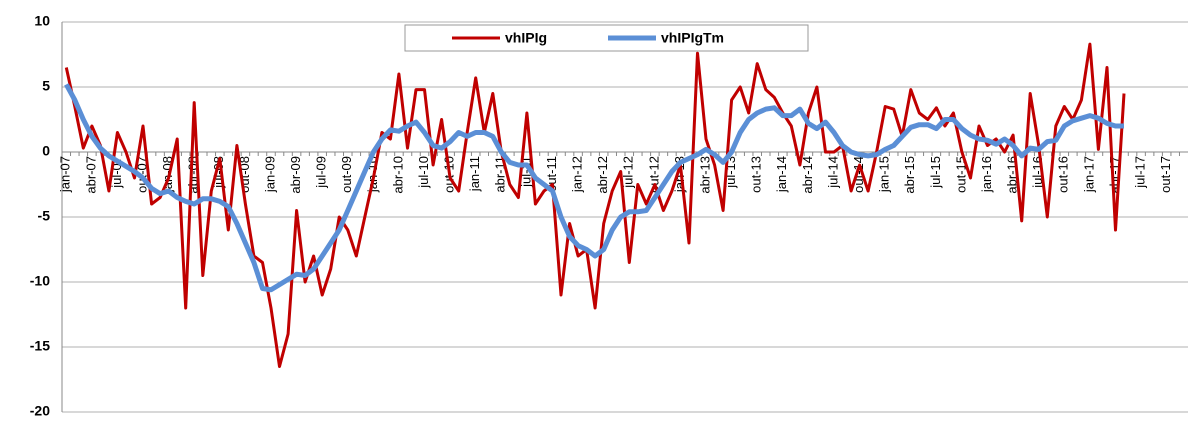  I want to click on x-tick-label: jan-15, so click(884, 174).